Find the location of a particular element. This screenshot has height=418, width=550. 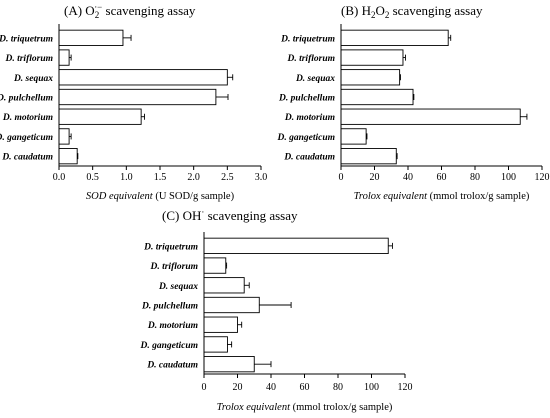

x-tick-label: 1.0 is located at coordinates (126, 177).